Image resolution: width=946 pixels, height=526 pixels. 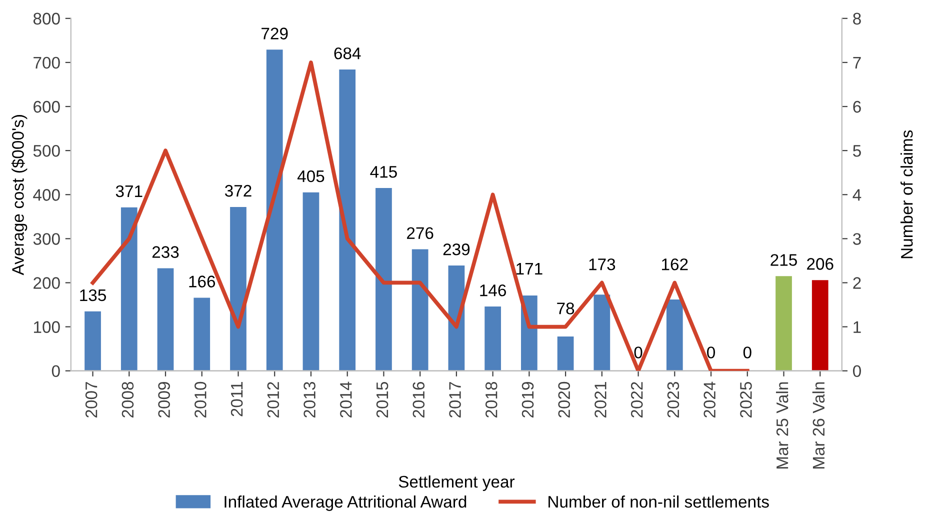 What do you see at coordinates (857, 371) in the screenshot?
I see `y2-tick-label: 0` at bounding box center [857, 371].